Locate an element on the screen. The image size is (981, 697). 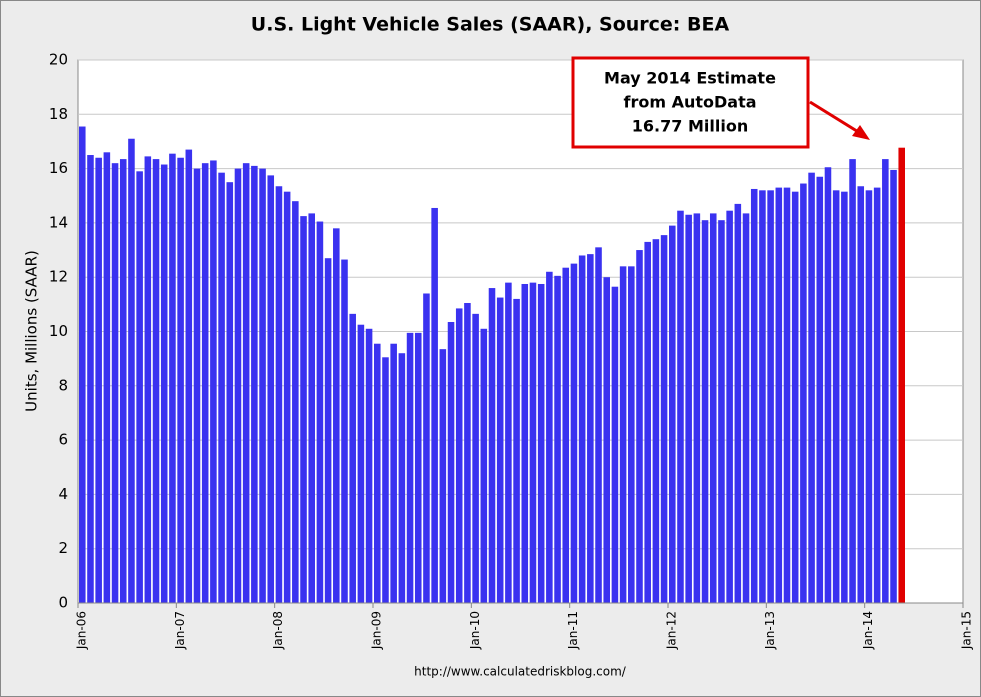
source-label: http://www.calculatedriskblog.com/ is located at coordinates (520, 672).